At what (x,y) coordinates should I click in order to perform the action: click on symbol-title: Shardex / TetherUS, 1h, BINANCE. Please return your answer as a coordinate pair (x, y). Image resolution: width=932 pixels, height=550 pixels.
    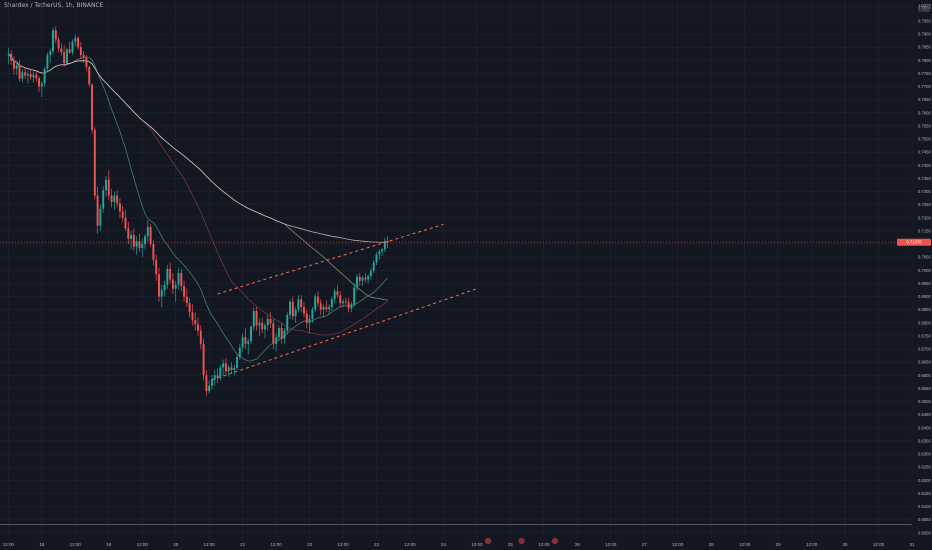
    Looking at the image, I should click on (54, 5).